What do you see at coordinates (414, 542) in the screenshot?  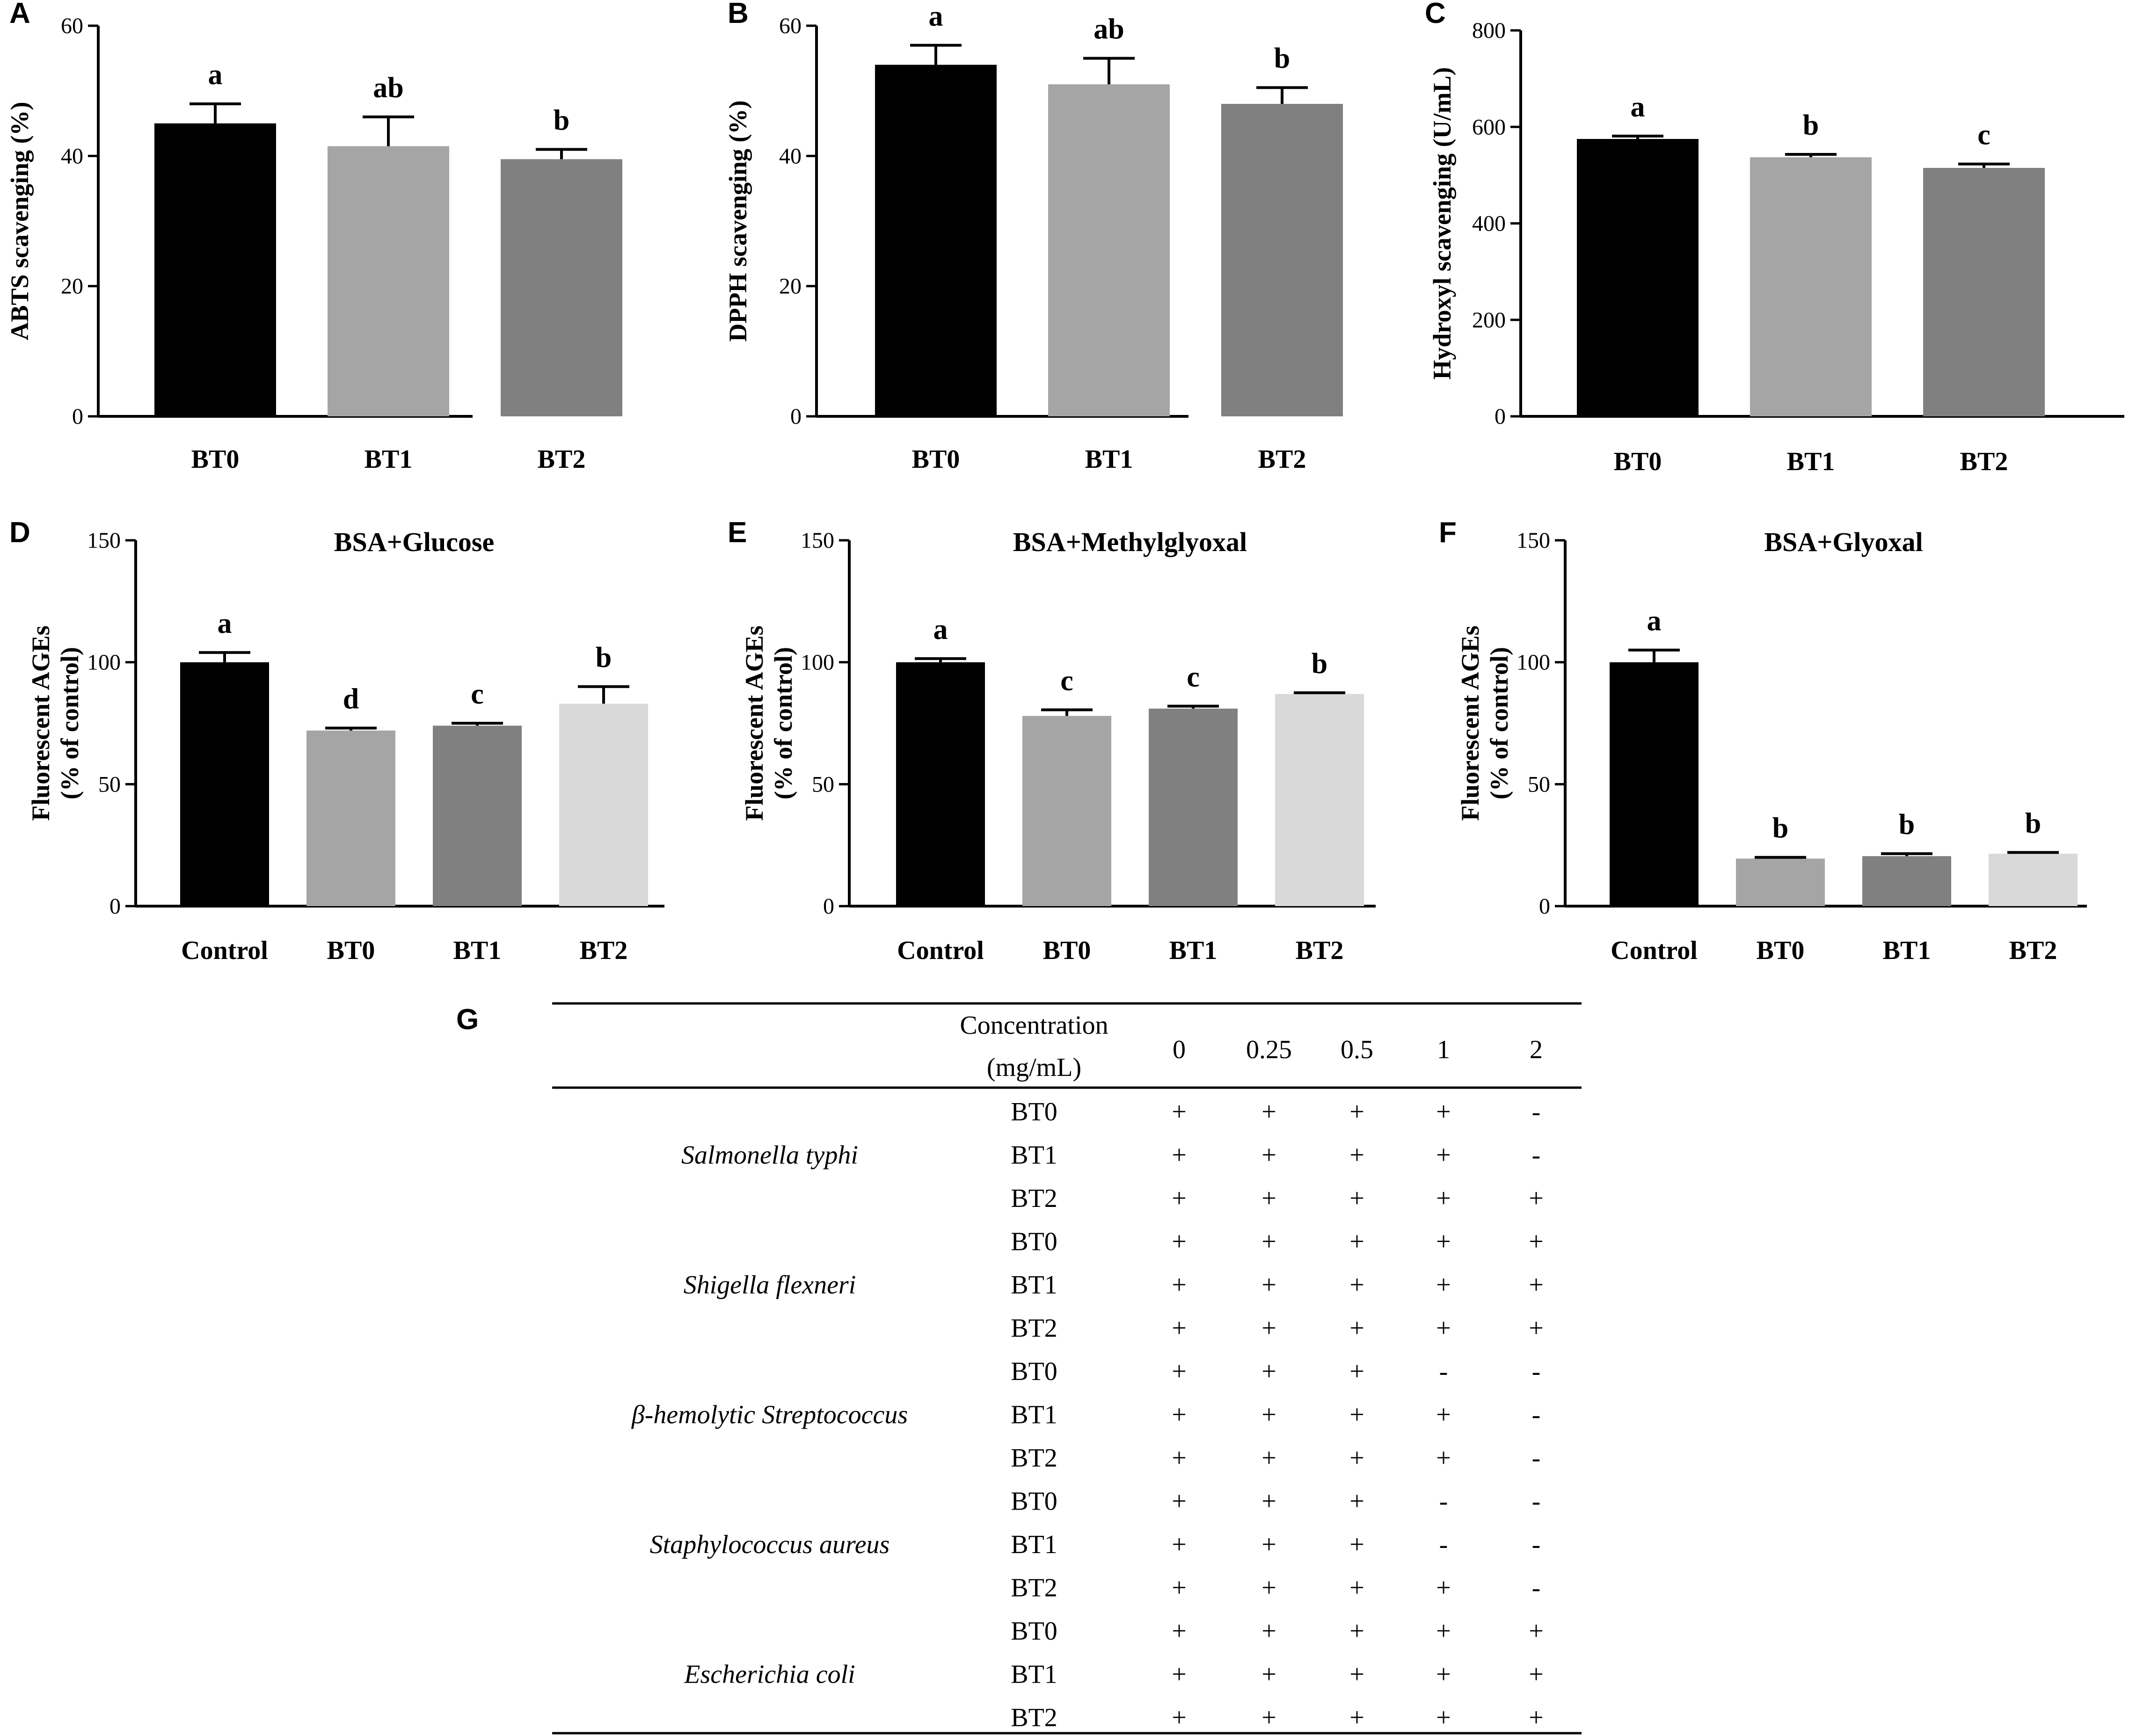 I see `chart-title: BSA+Glucose` at bounding box center [414, 542].